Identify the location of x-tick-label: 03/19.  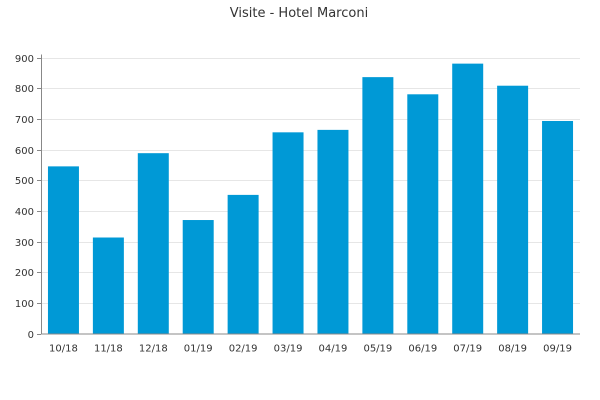
(288, 349).